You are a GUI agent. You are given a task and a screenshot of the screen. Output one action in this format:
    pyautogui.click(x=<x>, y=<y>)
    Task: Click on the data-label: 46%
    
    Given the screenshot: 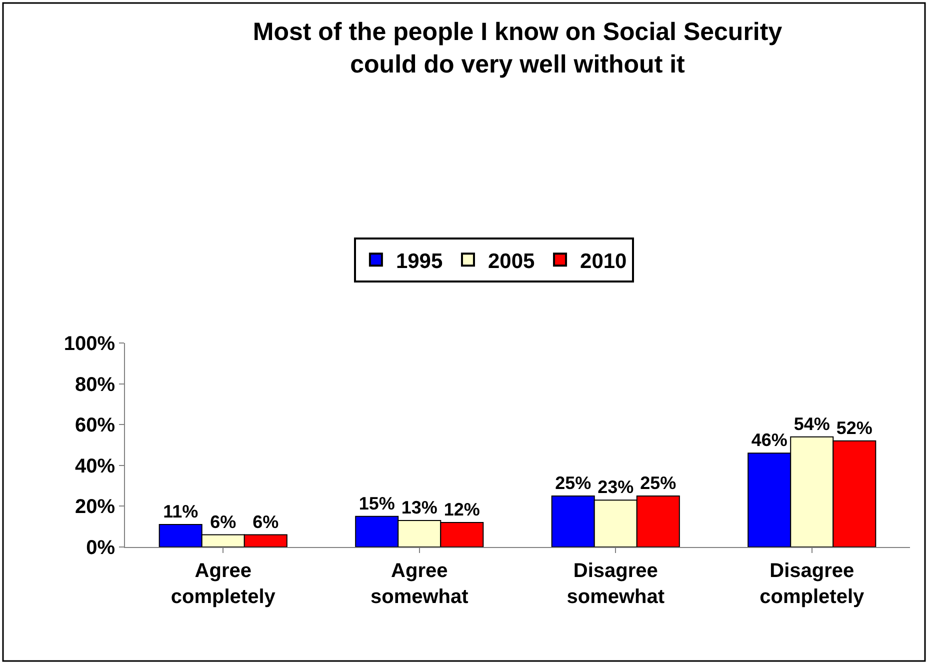 What is the action you would take?
    pyautogui.click(x=769, y=440)
    